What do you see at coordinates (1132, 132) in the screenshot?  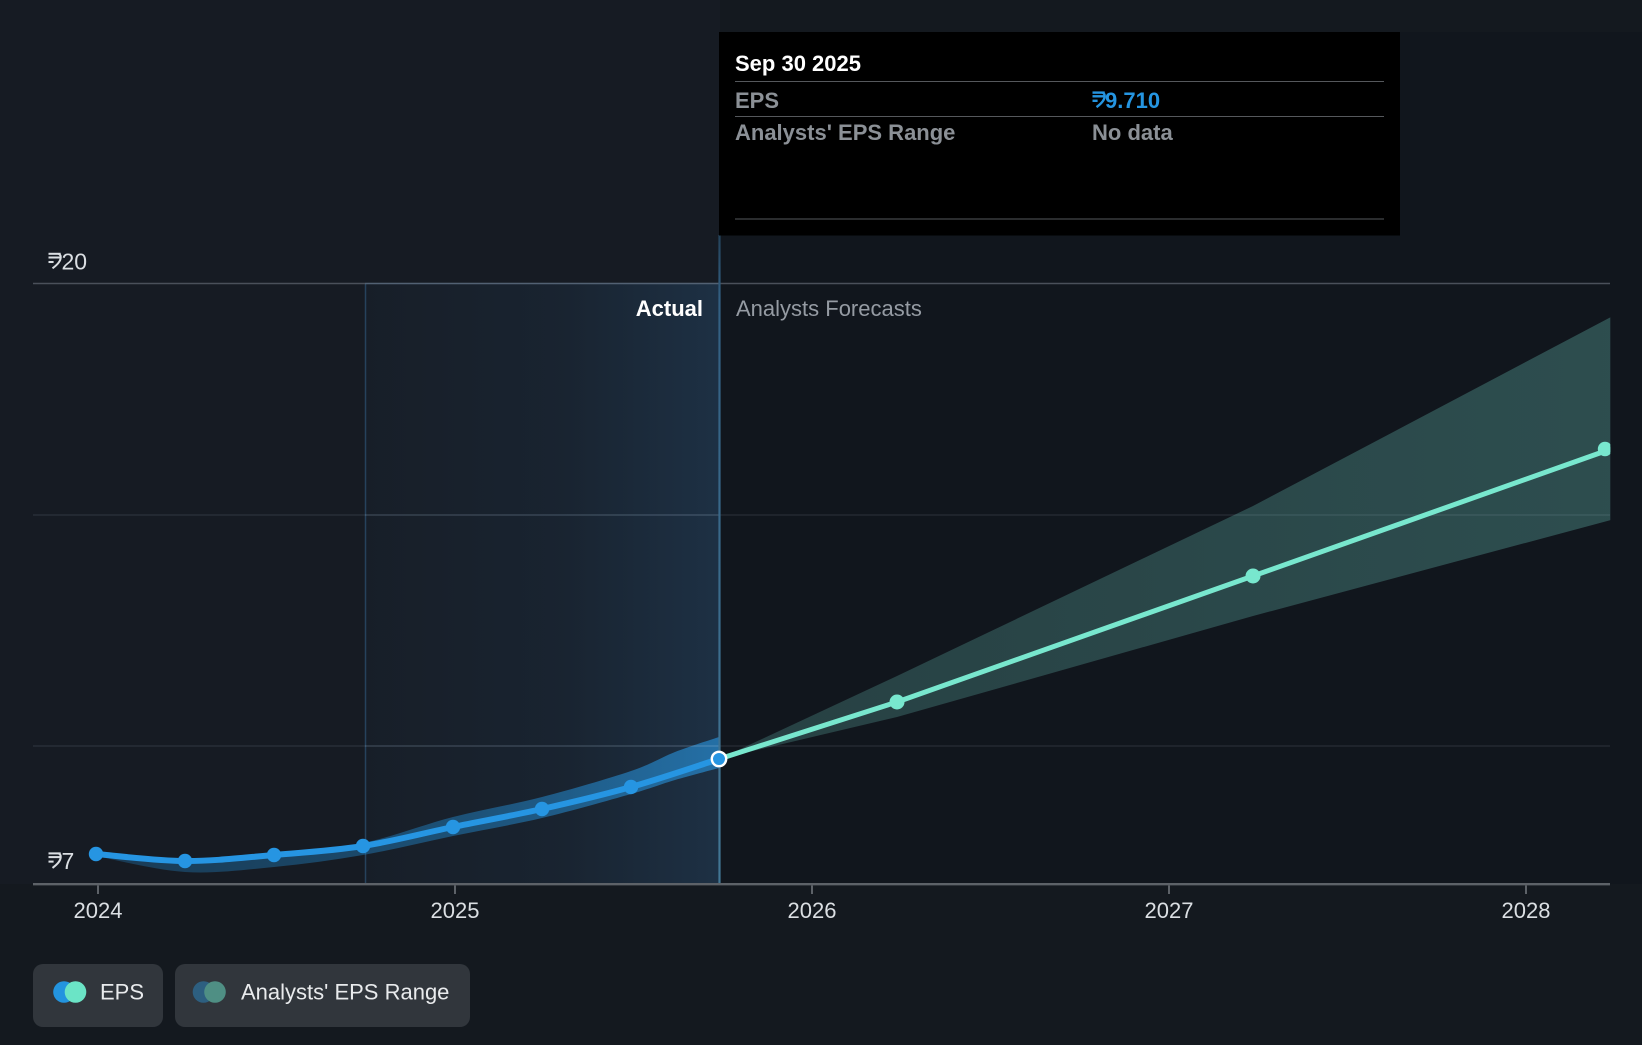 I see `svg-text: No data` at bounding box center [1132, 132].